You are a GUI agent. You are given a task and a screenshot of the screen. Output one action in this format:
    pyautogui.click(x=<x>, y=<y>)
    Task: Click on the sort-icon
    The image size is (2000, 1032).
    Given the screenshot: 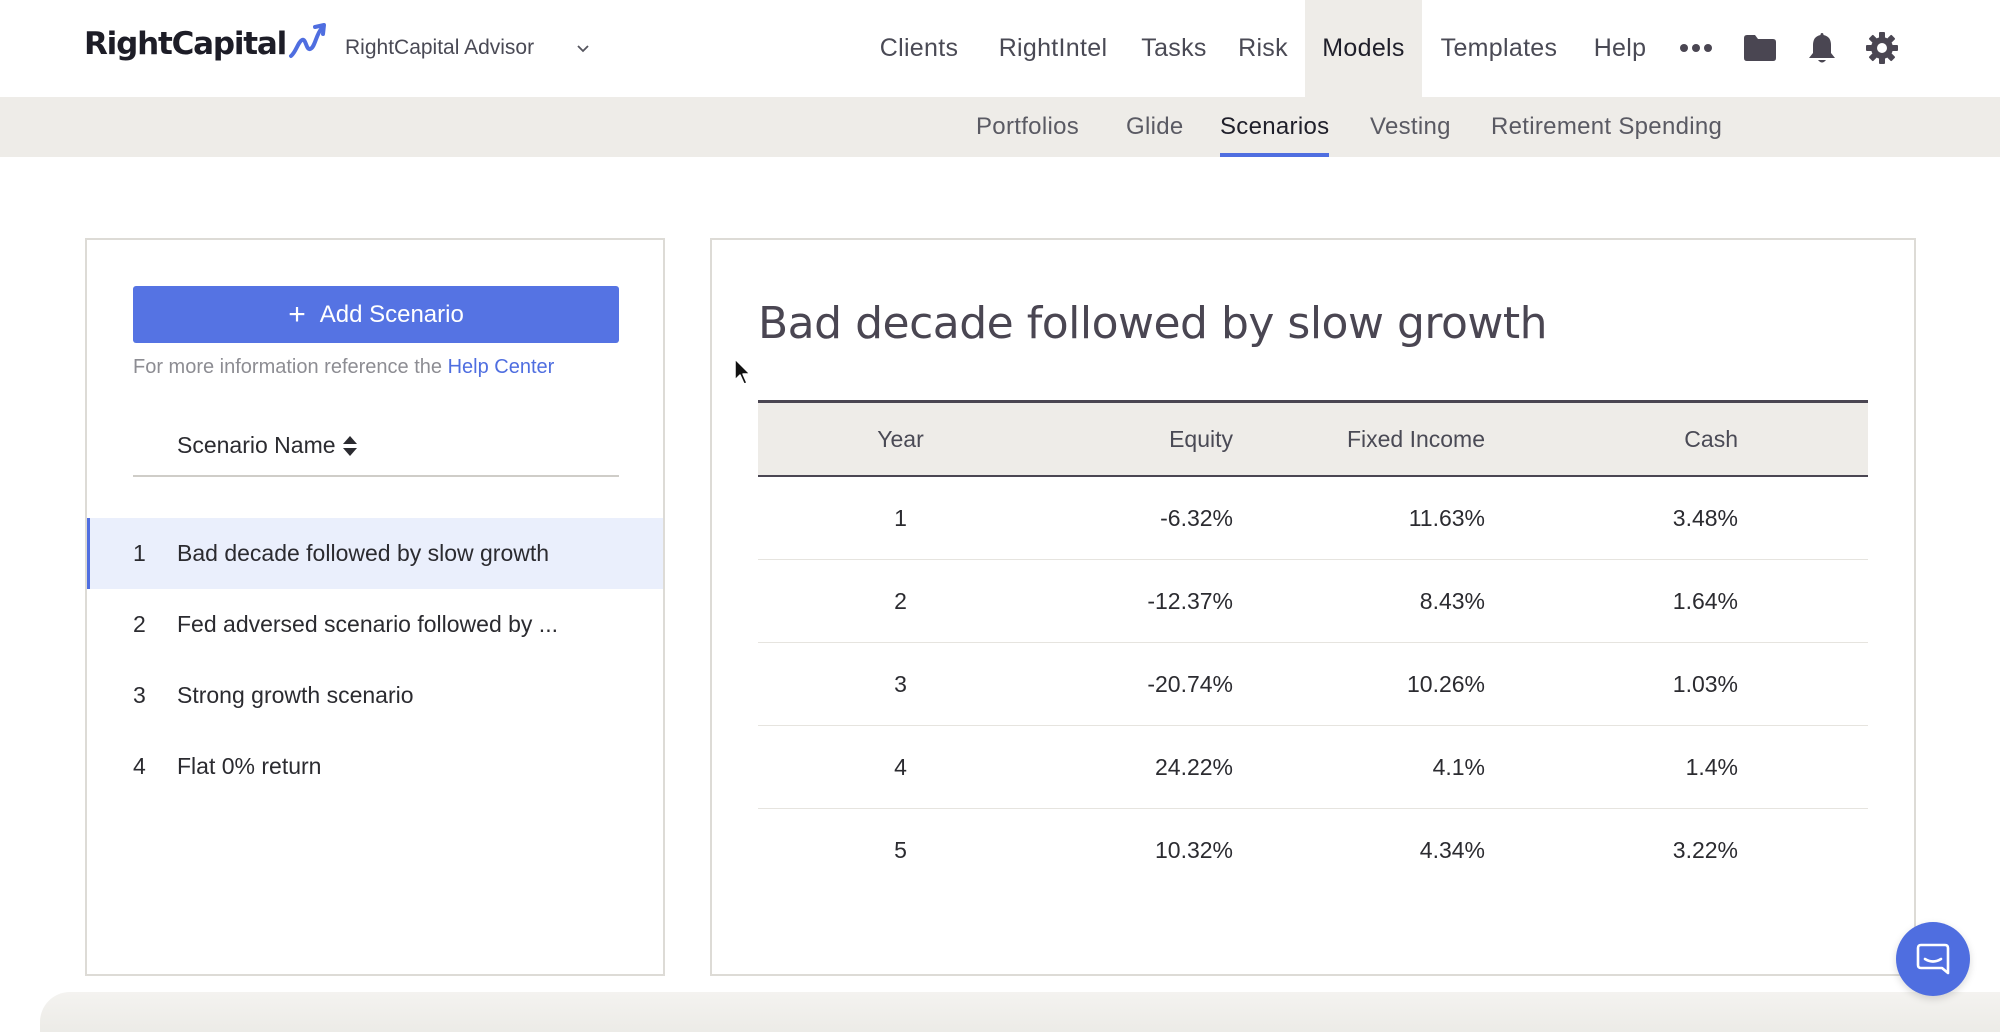 What is the action you would take?
    pyautogui.click(x=349, y=445)
    